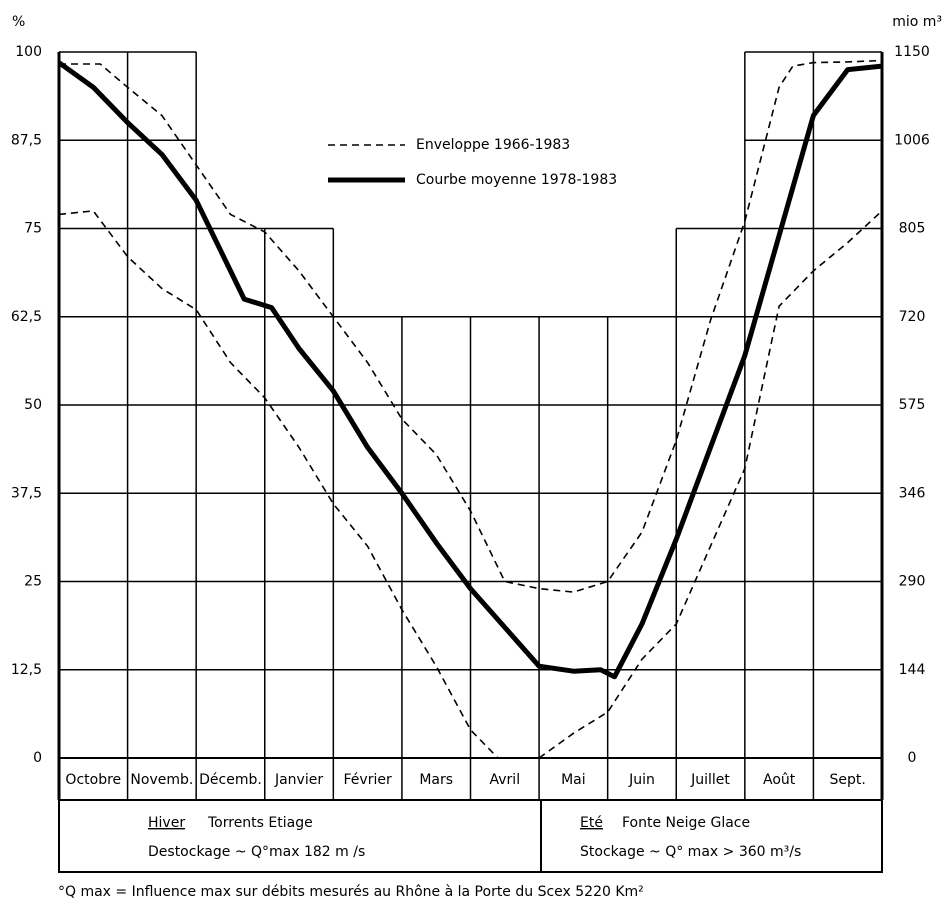 This screenshot has width=951, height=906. Describe the element at coordinates (912, 229) in the screenshot. I see `y2-tick-label: 805` at that location.